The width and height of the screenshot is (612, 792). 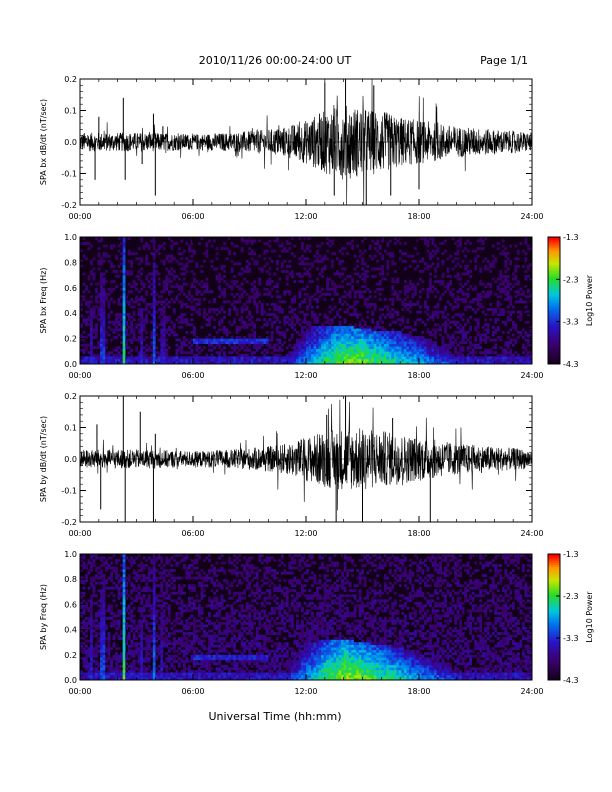 What do you see at coordinates (554, 270) in the screenshot?
I see `colorbar-swatch` at bounding box center [554, 270].